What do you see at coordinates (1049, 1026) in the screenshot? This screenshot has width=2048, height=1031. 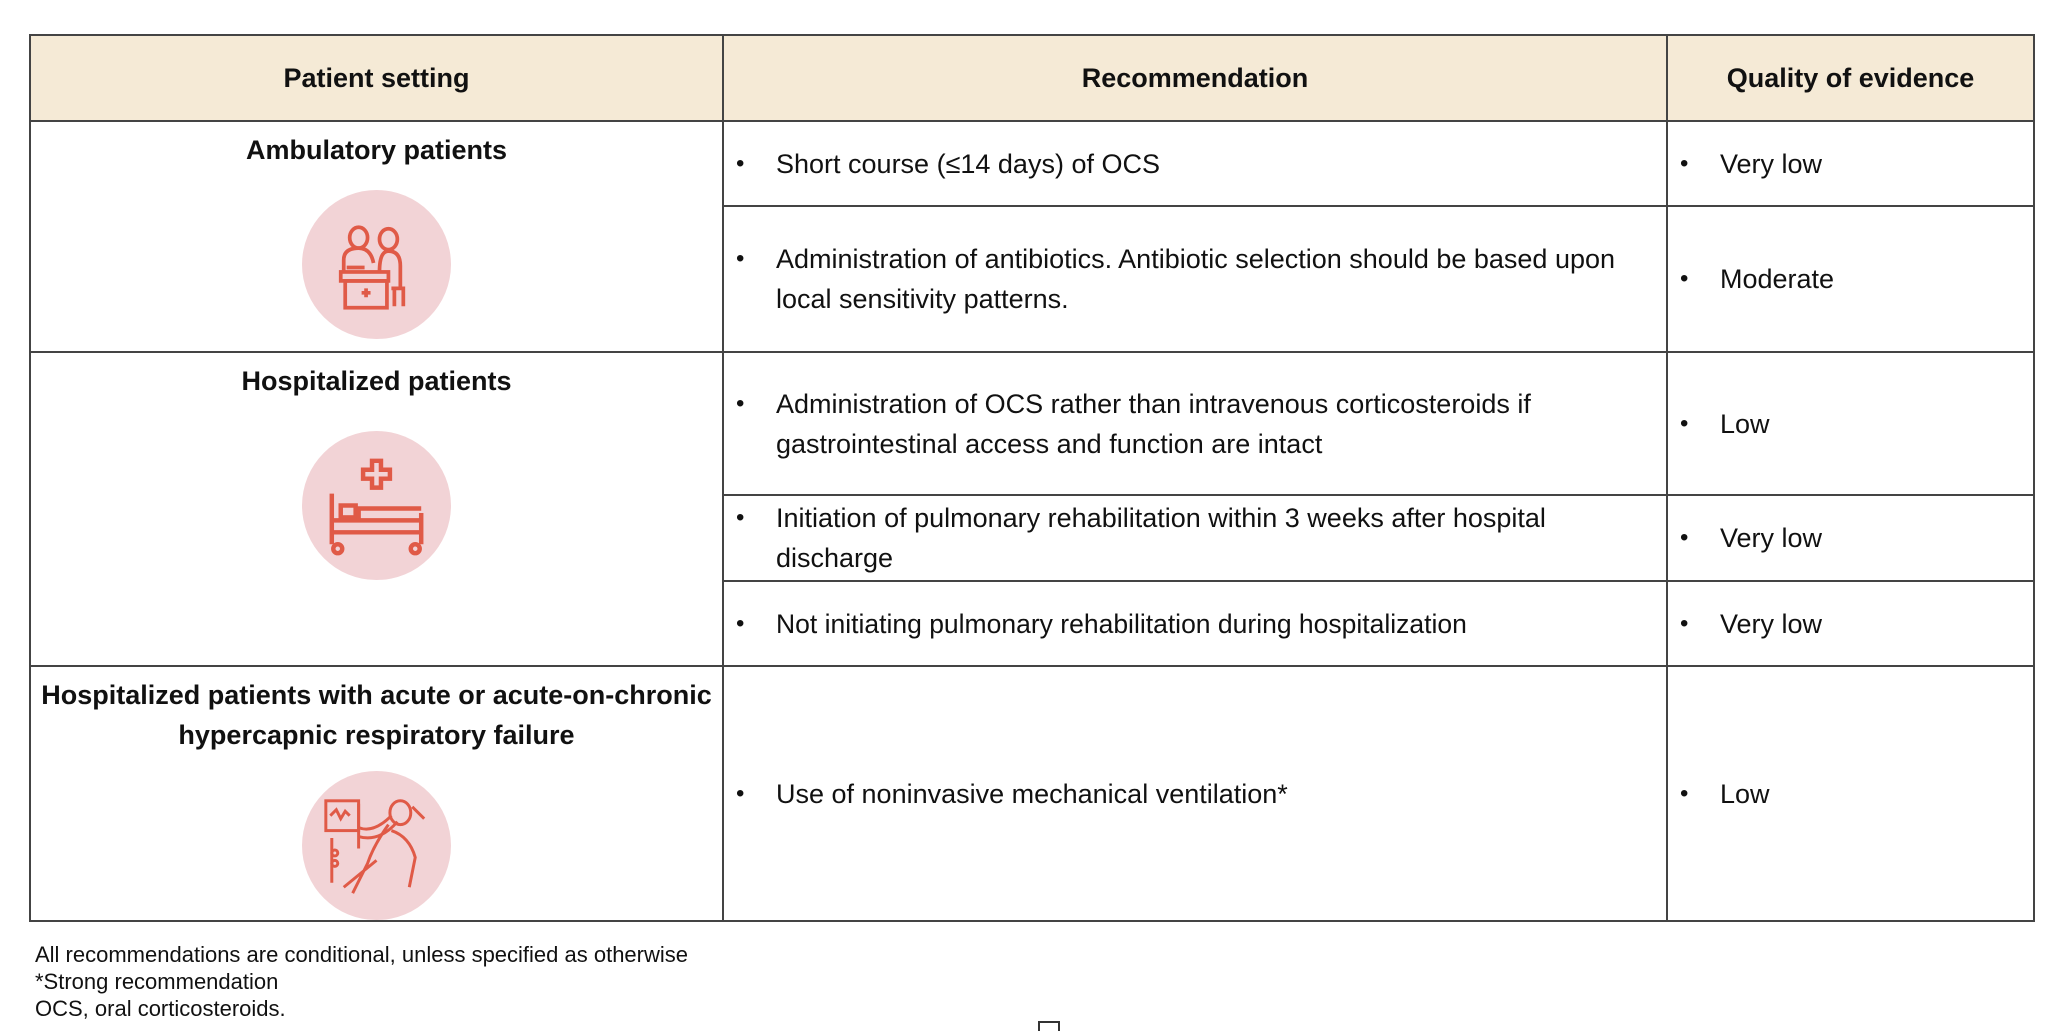 I see `small-box-artifact` at bounding box center [1049, 1026].